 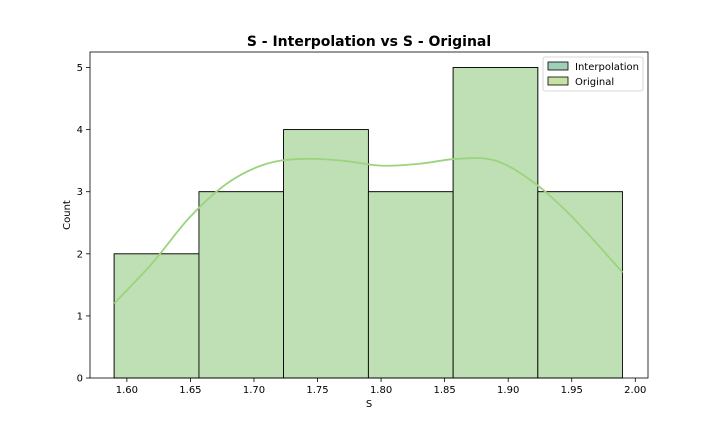 I want to click on x-axis: 1.60 1.65 1.70 1.75 1.80 1.85 1.90 1.95 2.00, so click(x=381, y=387).